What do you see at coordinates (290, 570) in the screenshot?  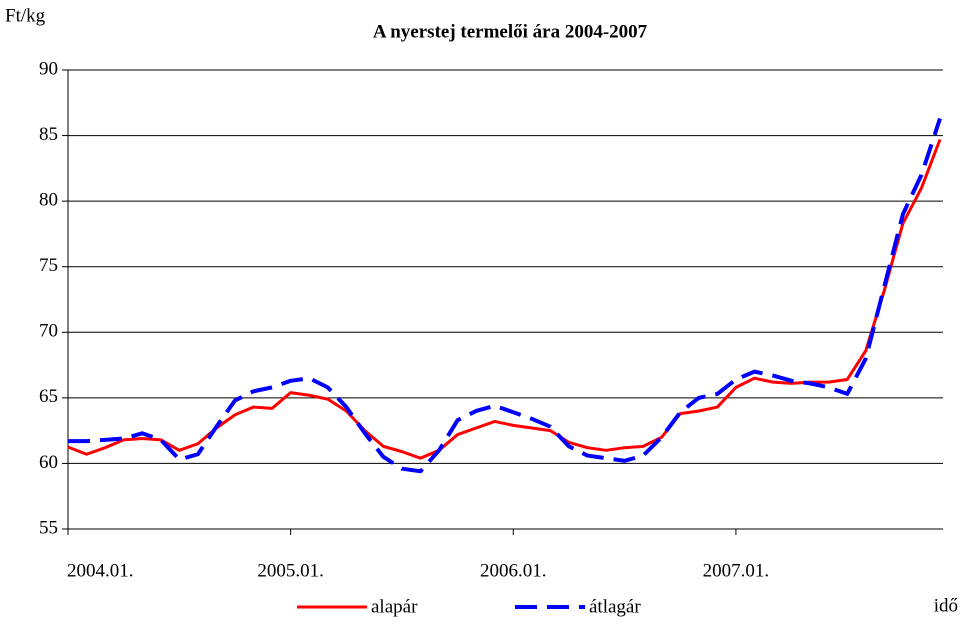 I see `x-tick-label: 2005.01.` at bounding box center [290, 570].